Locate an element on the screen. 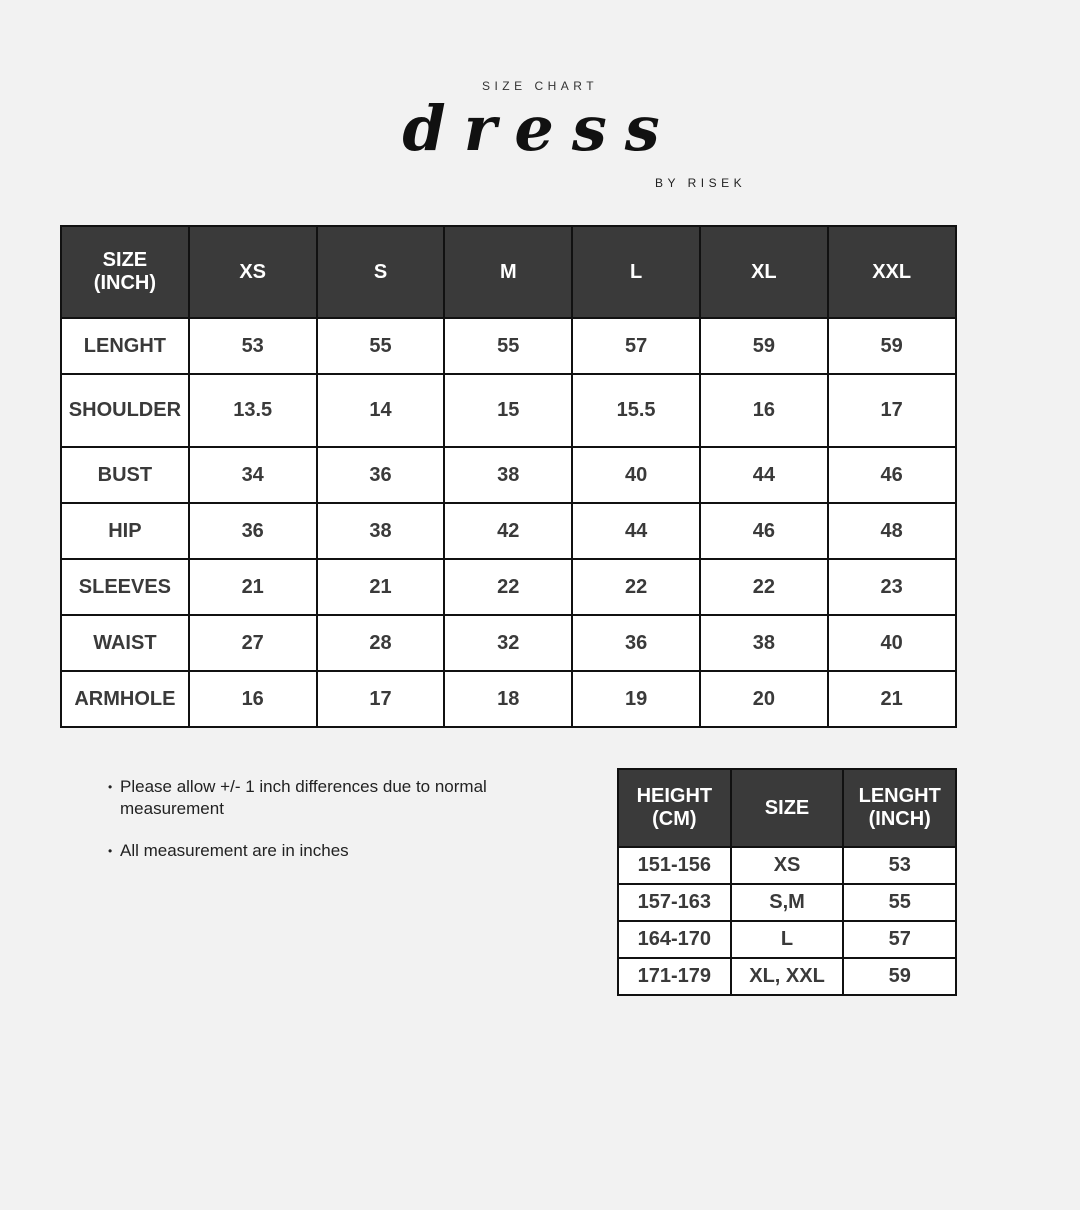 This screenshot has height=1210, width=1080. table-row: WAIST 27 28 32 36 38 40 is located at coordinates (508, 643).